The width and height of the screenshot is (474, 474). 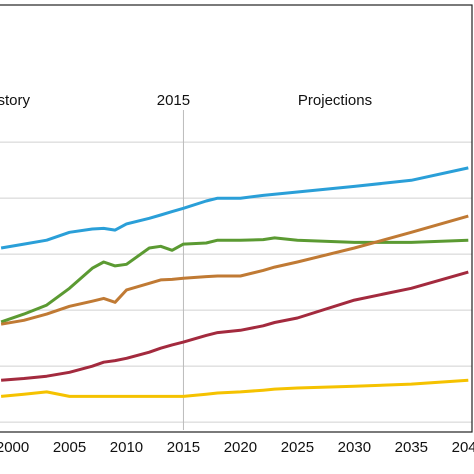 I want to click on x-tick-label: 2025, so click(x=297, y=447).